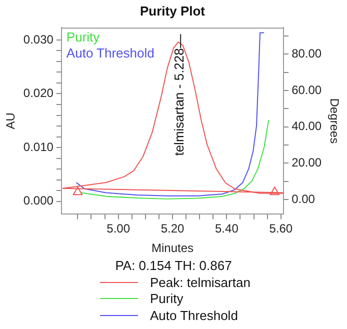 Image resolution: width=347 pixels, height=329 pixels. What do you see at coordinates (307, 53) in the screenshot?
I see `y2-tick-label: 80.00` at bounding box center [307, 53].